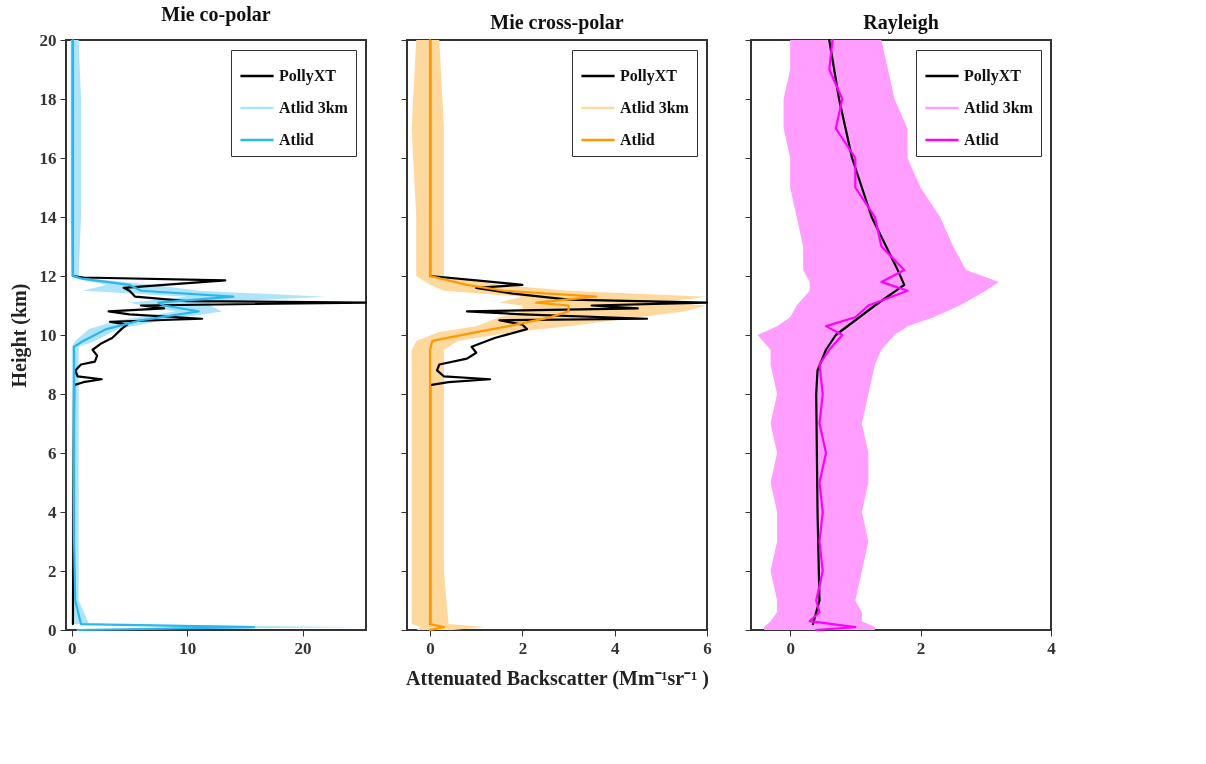  I want to click on y-axis-title: Height (km), so click(19, 335).